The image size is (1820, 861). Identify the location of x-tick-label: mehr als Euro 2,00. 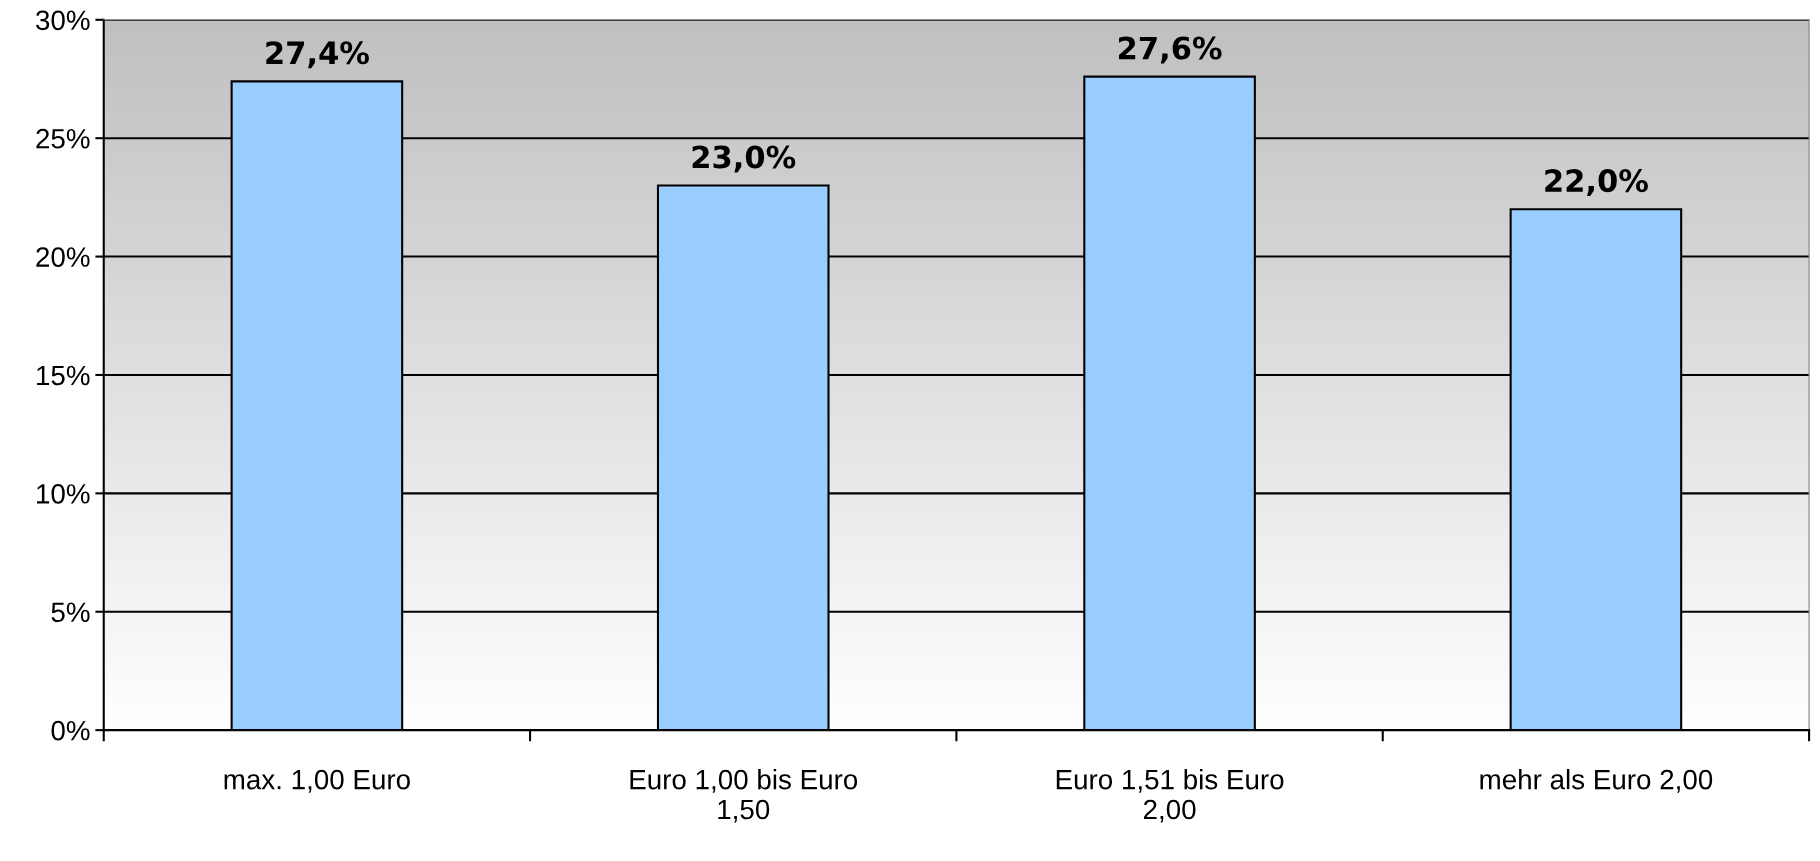
(1596, 781).